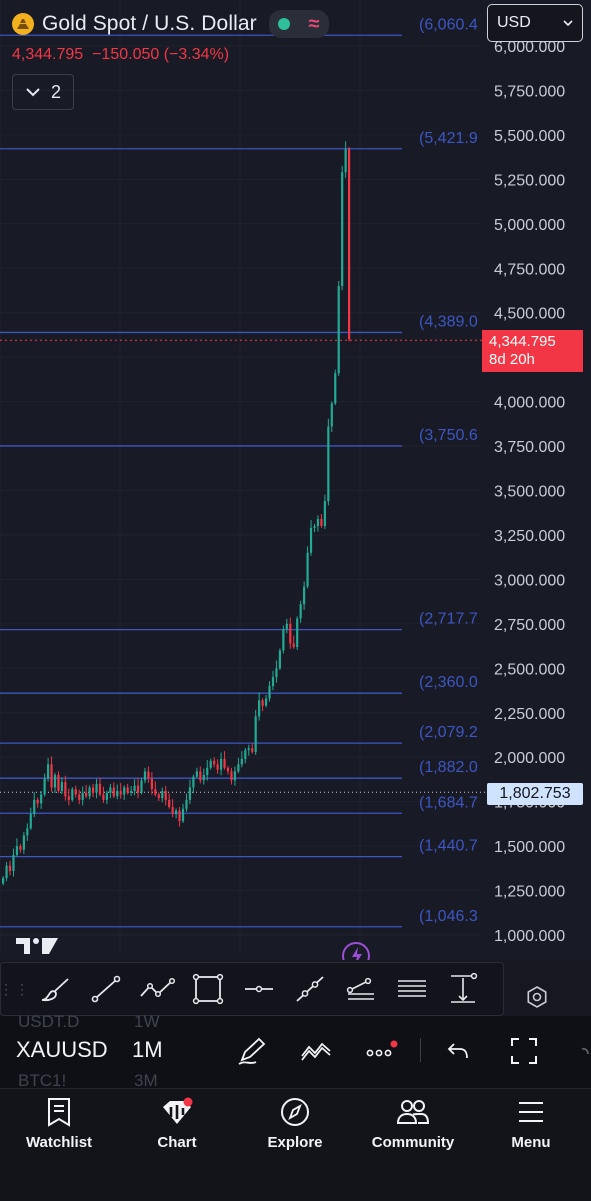  What do you see at coordinates (413, 1142) in the screenshot?
I see `tab-label: Community` at bounding box center [413, 1142].